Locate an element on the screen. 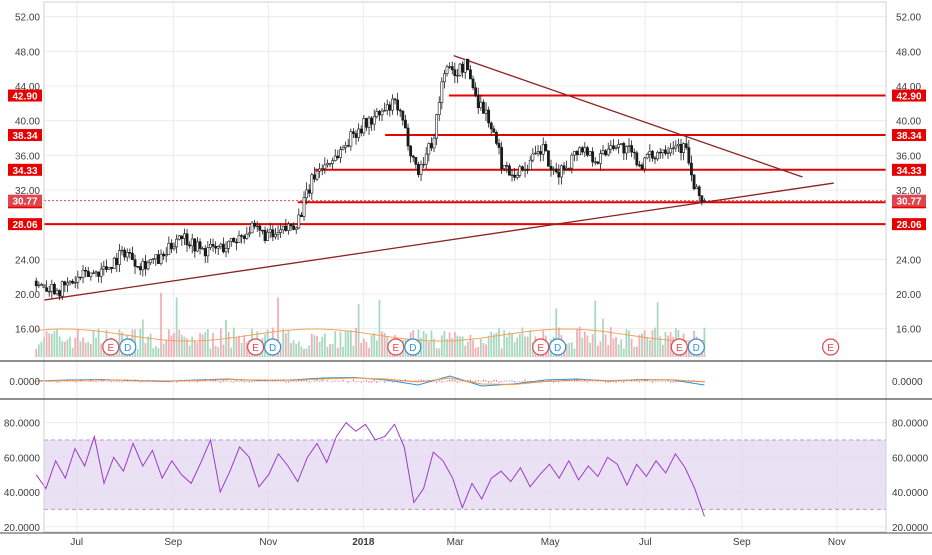 The width and height of the screenshot is (932, 555). event-letter: D is located at coordinates (272, 348).